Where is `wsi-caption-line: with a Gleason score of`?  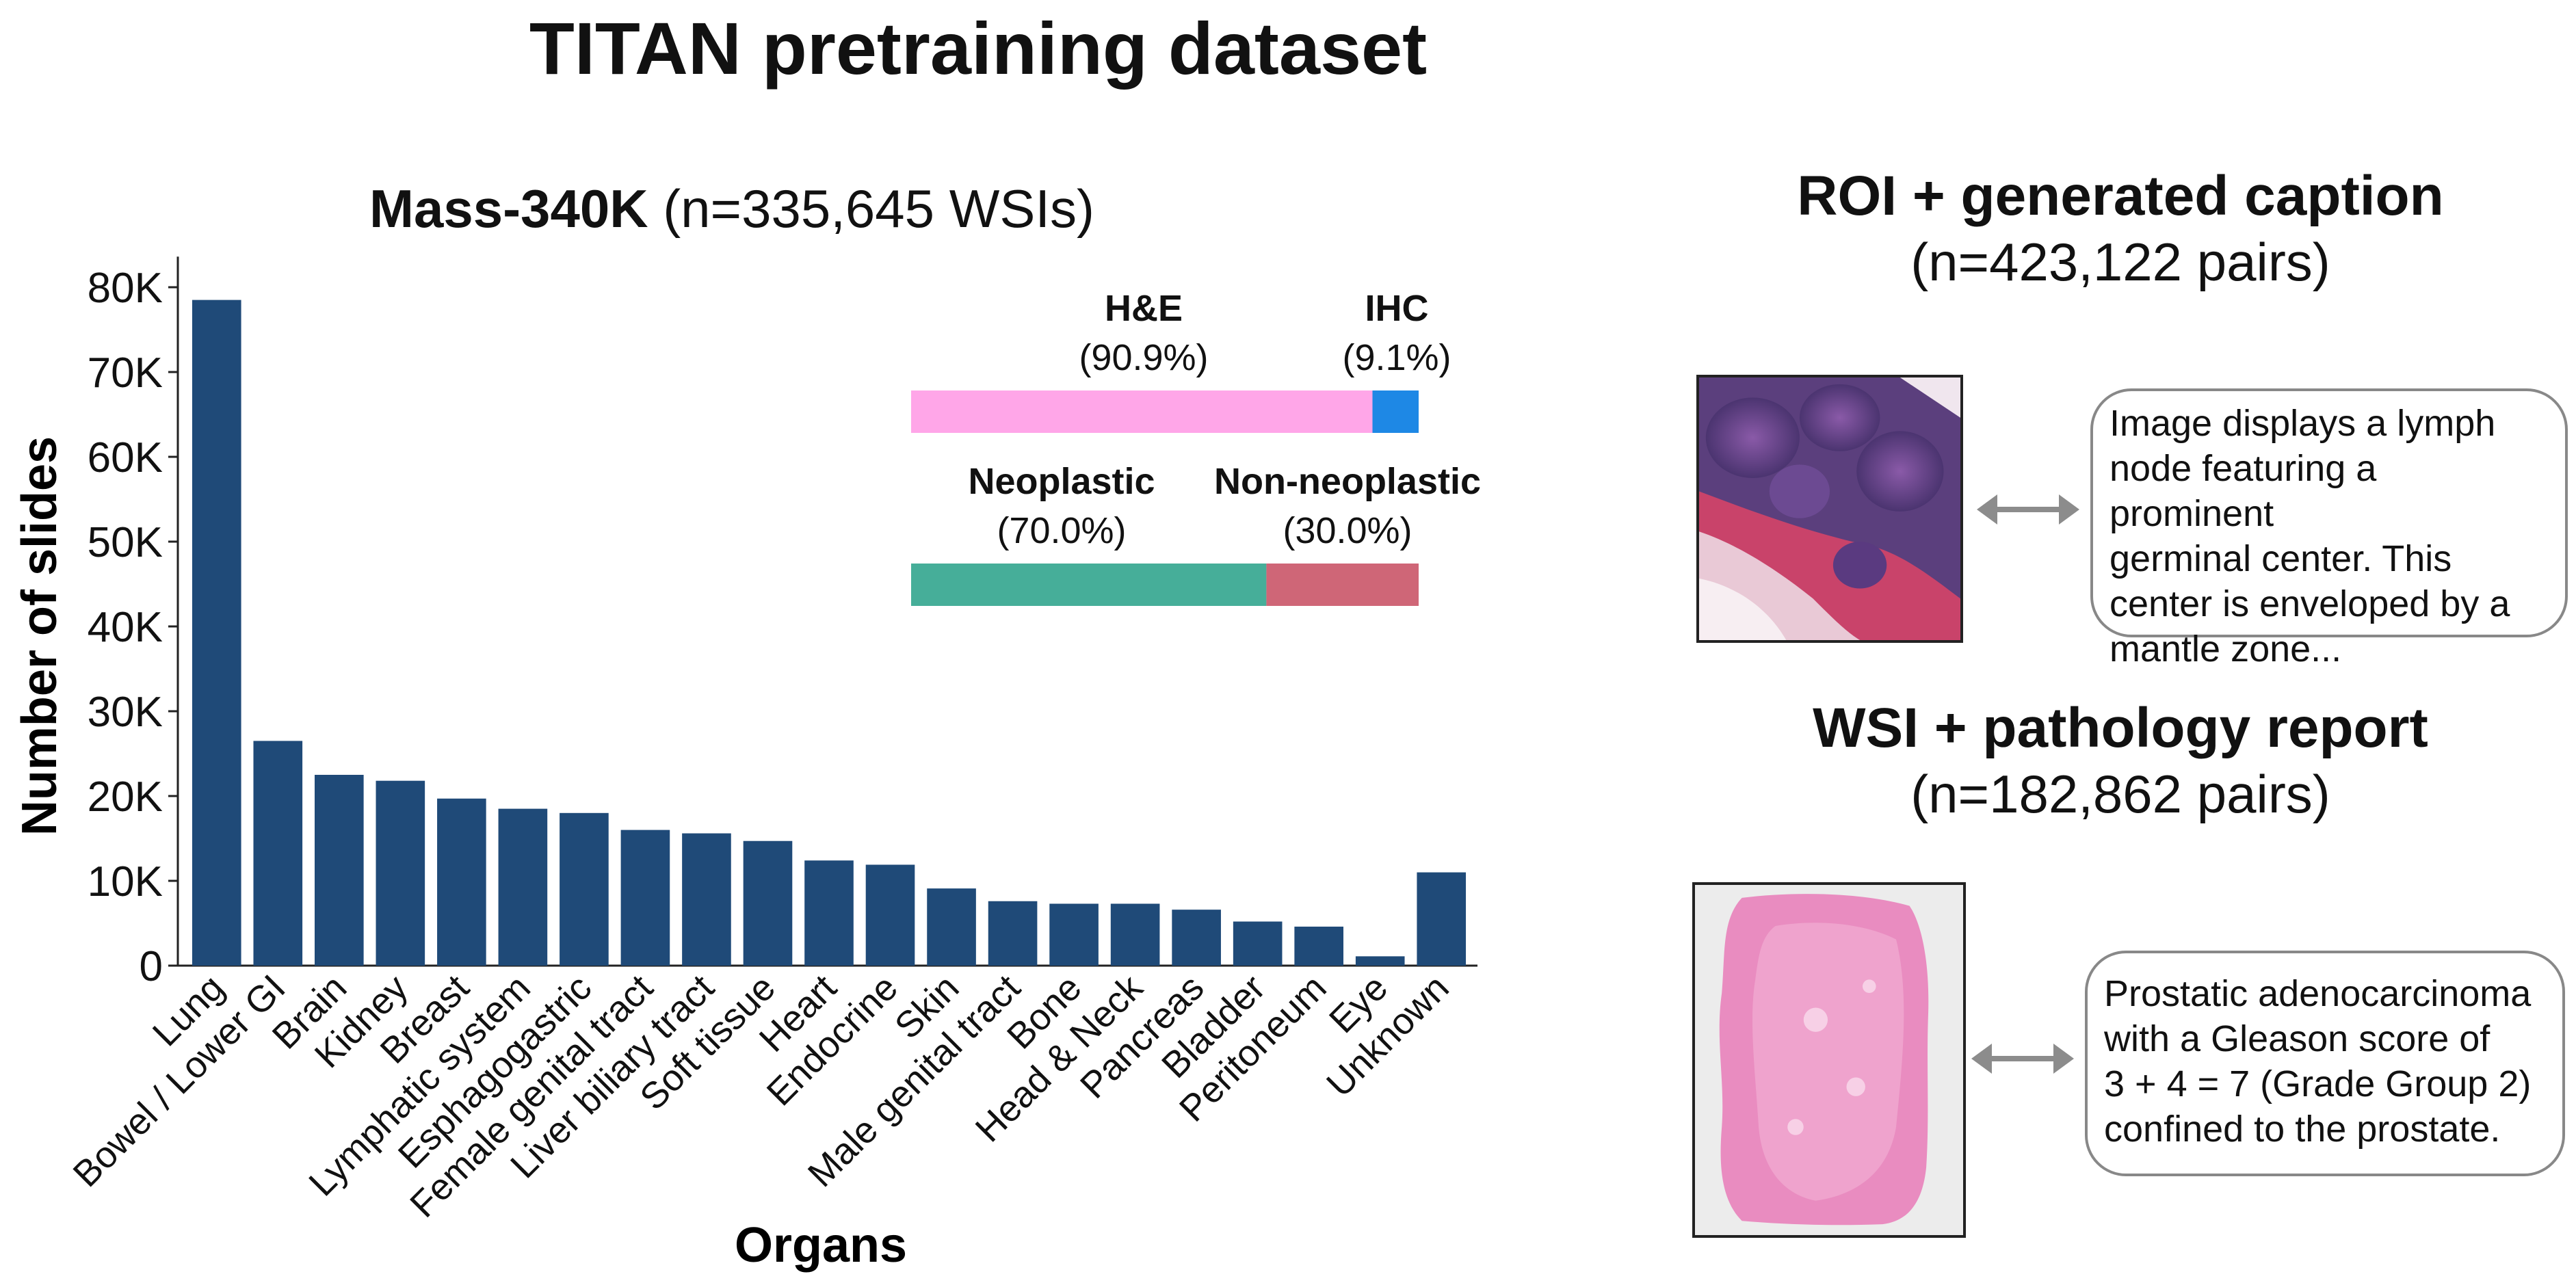 wsi-caption-line: with a Gleason score of is located at coordinates (2297, 1038).